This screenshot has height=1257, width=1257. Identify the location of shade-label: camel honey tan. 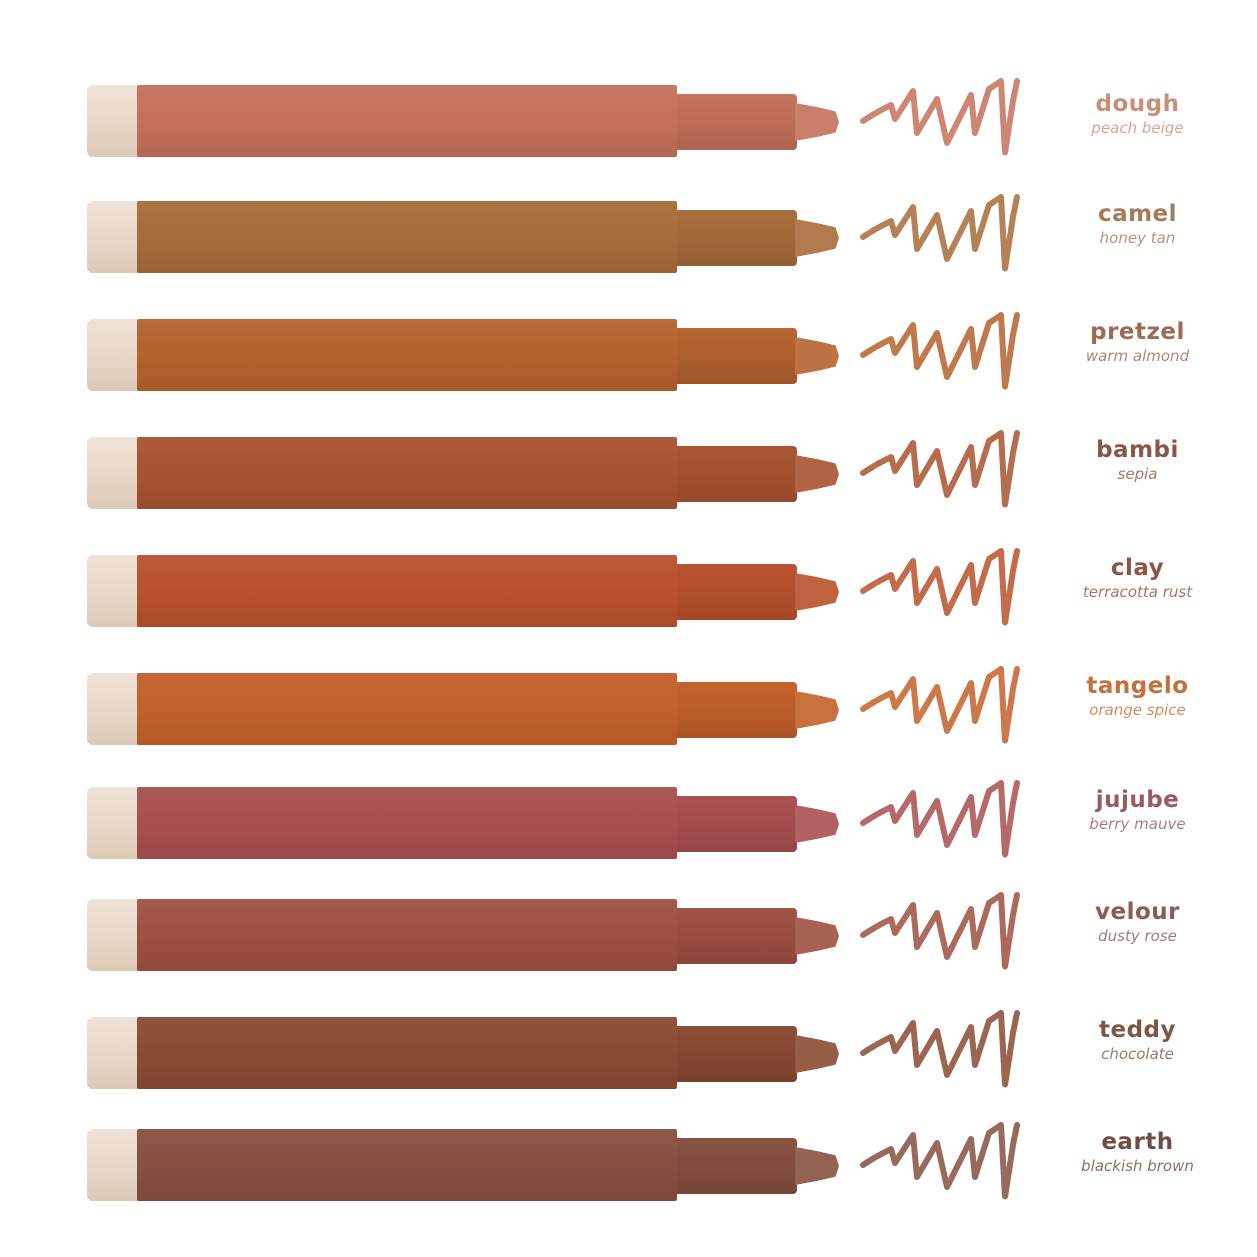
(1137, 224).